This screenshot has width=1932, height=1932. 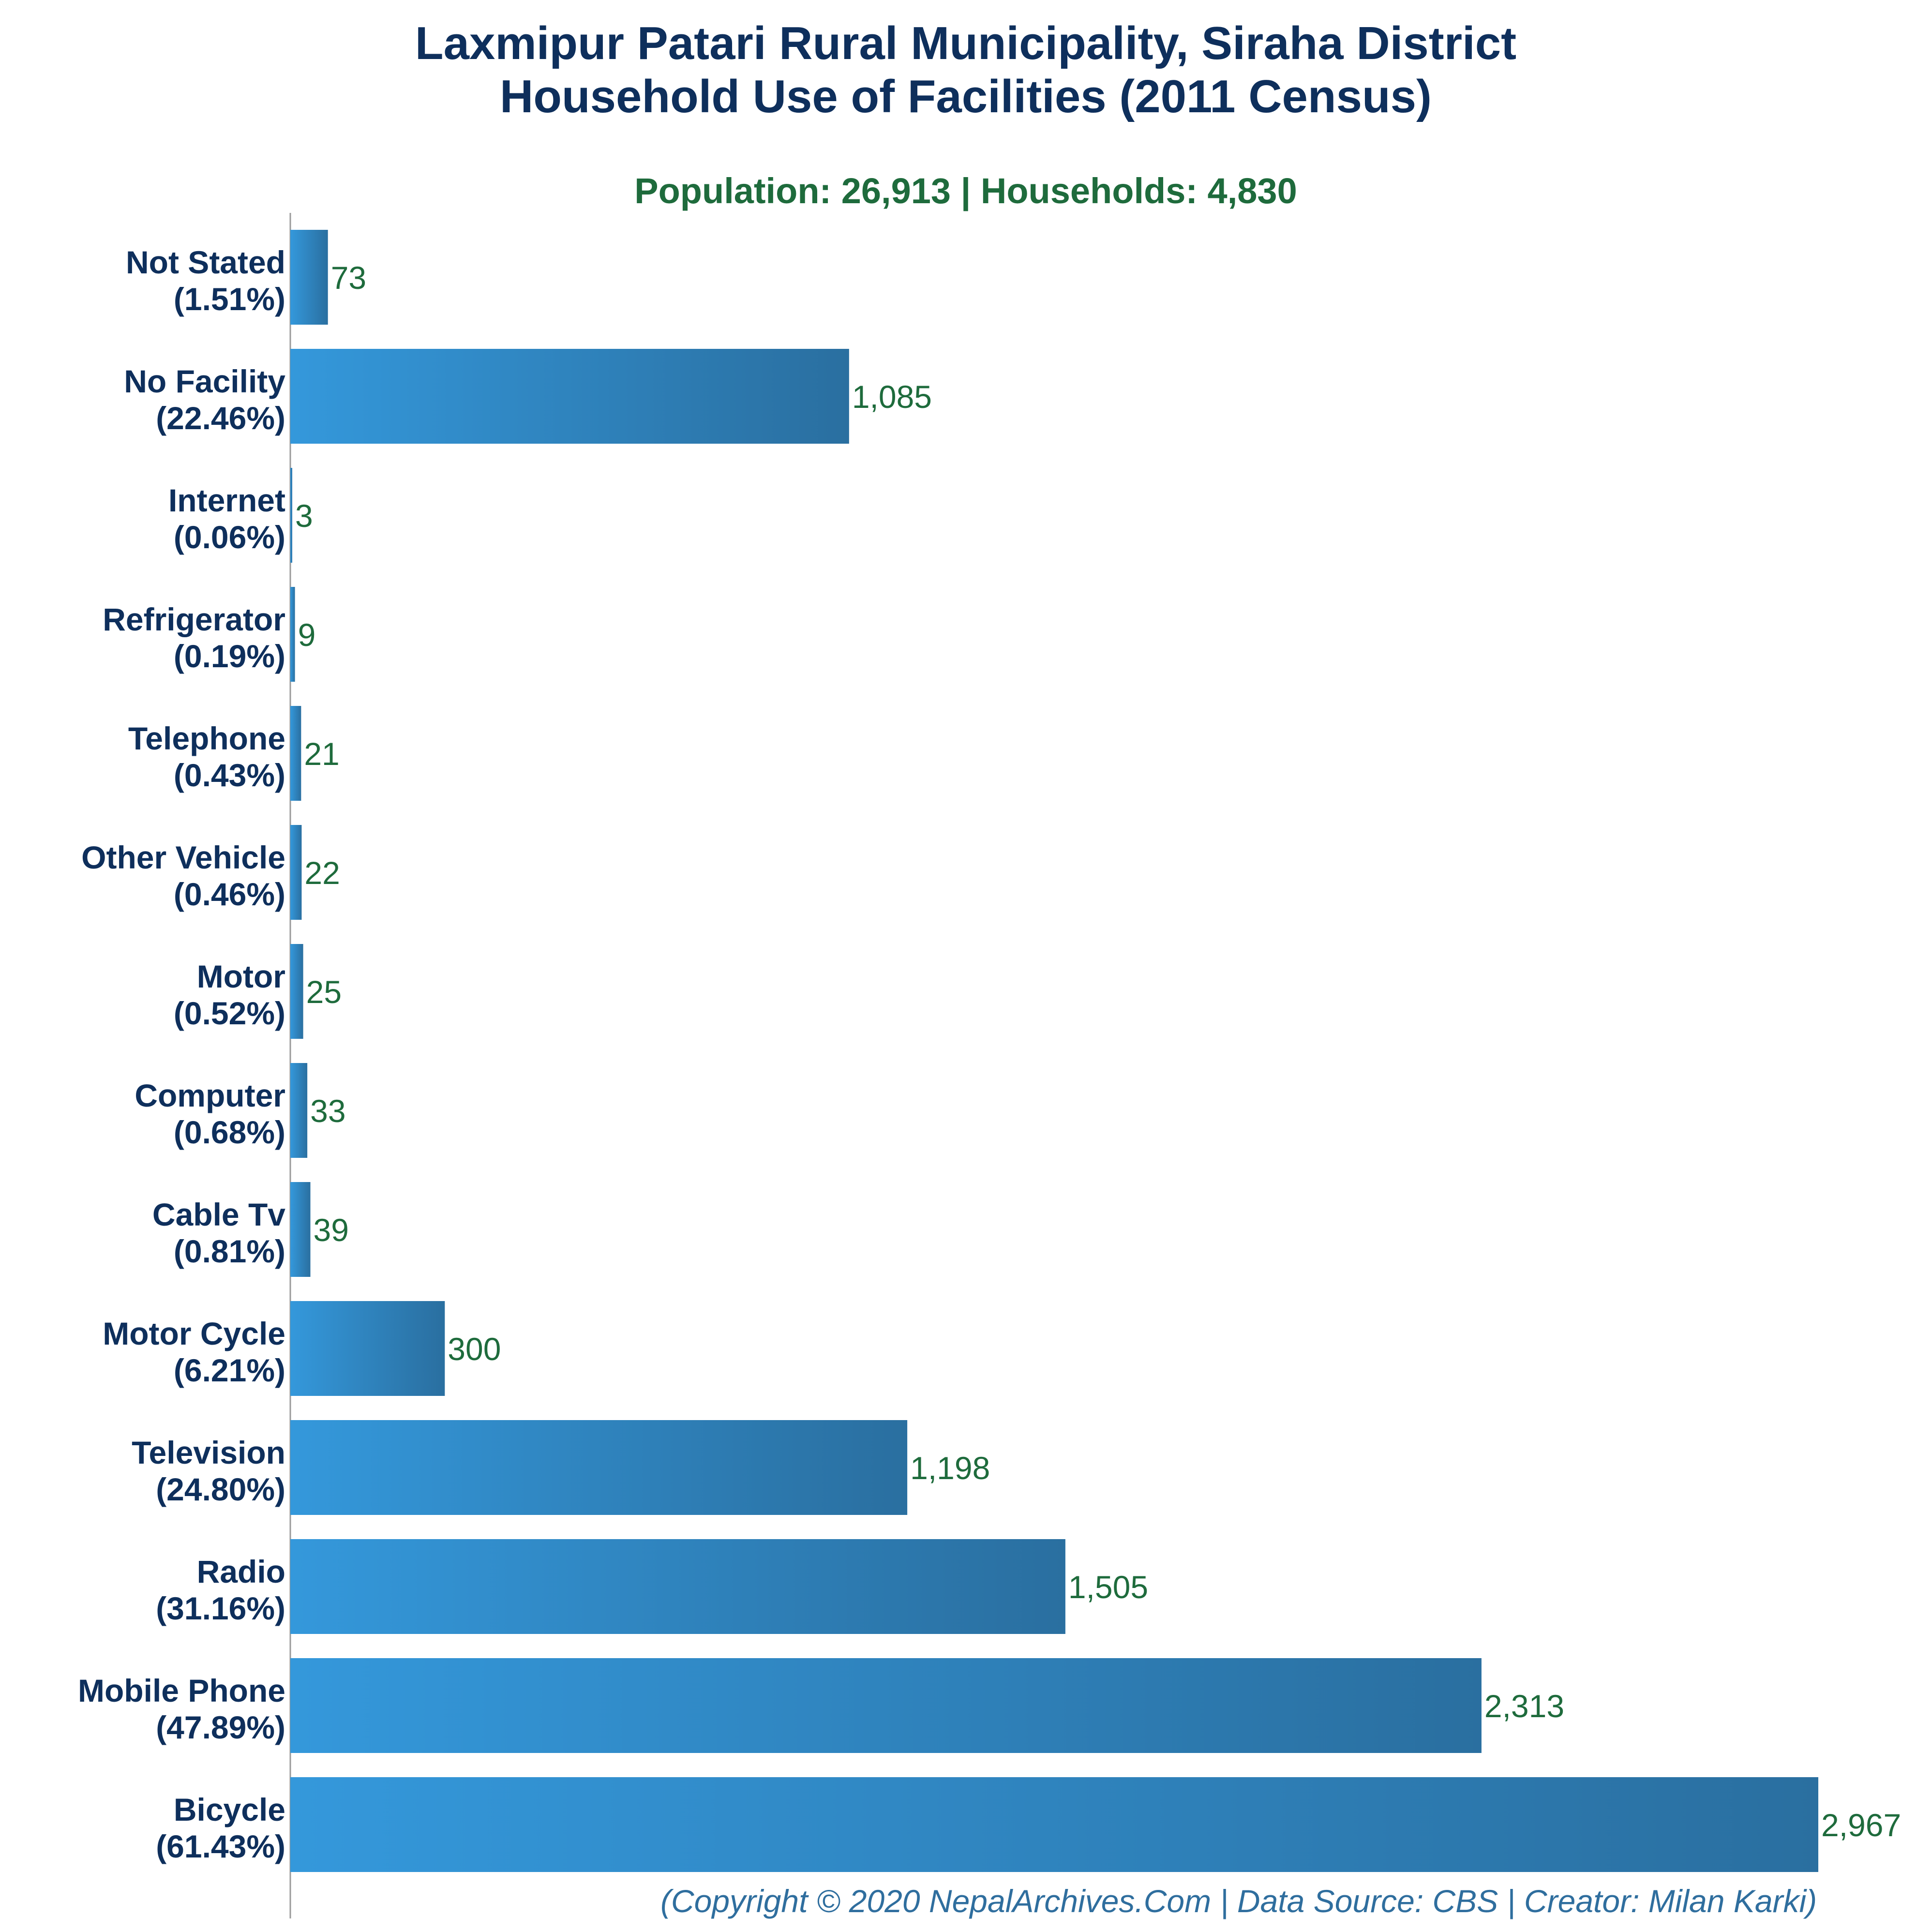 I want to click on category-percent-label: (0.52%), so click(x=229, y=1013).